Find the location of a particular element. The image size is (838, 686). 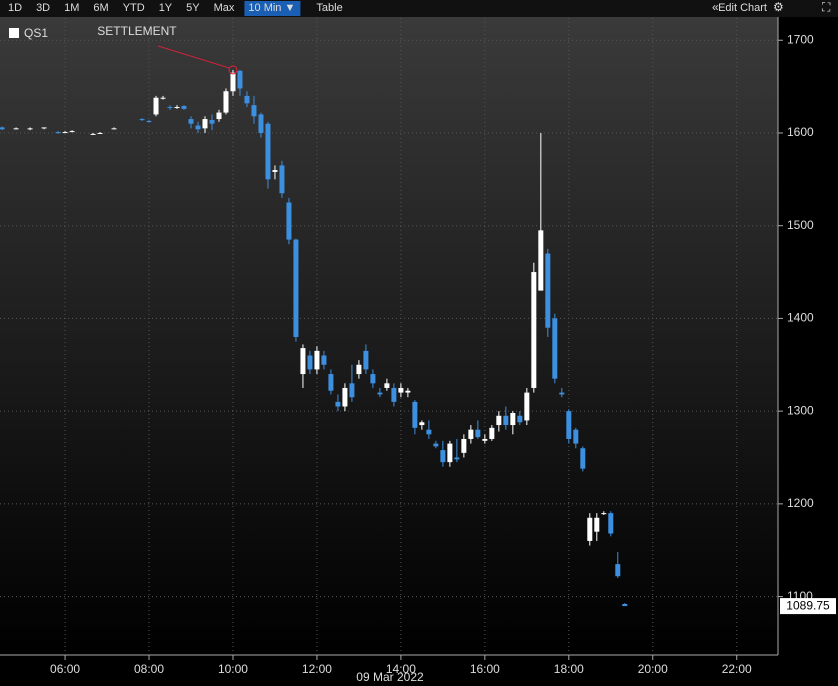

range-button: 6M is located at coordinates (100, 8).